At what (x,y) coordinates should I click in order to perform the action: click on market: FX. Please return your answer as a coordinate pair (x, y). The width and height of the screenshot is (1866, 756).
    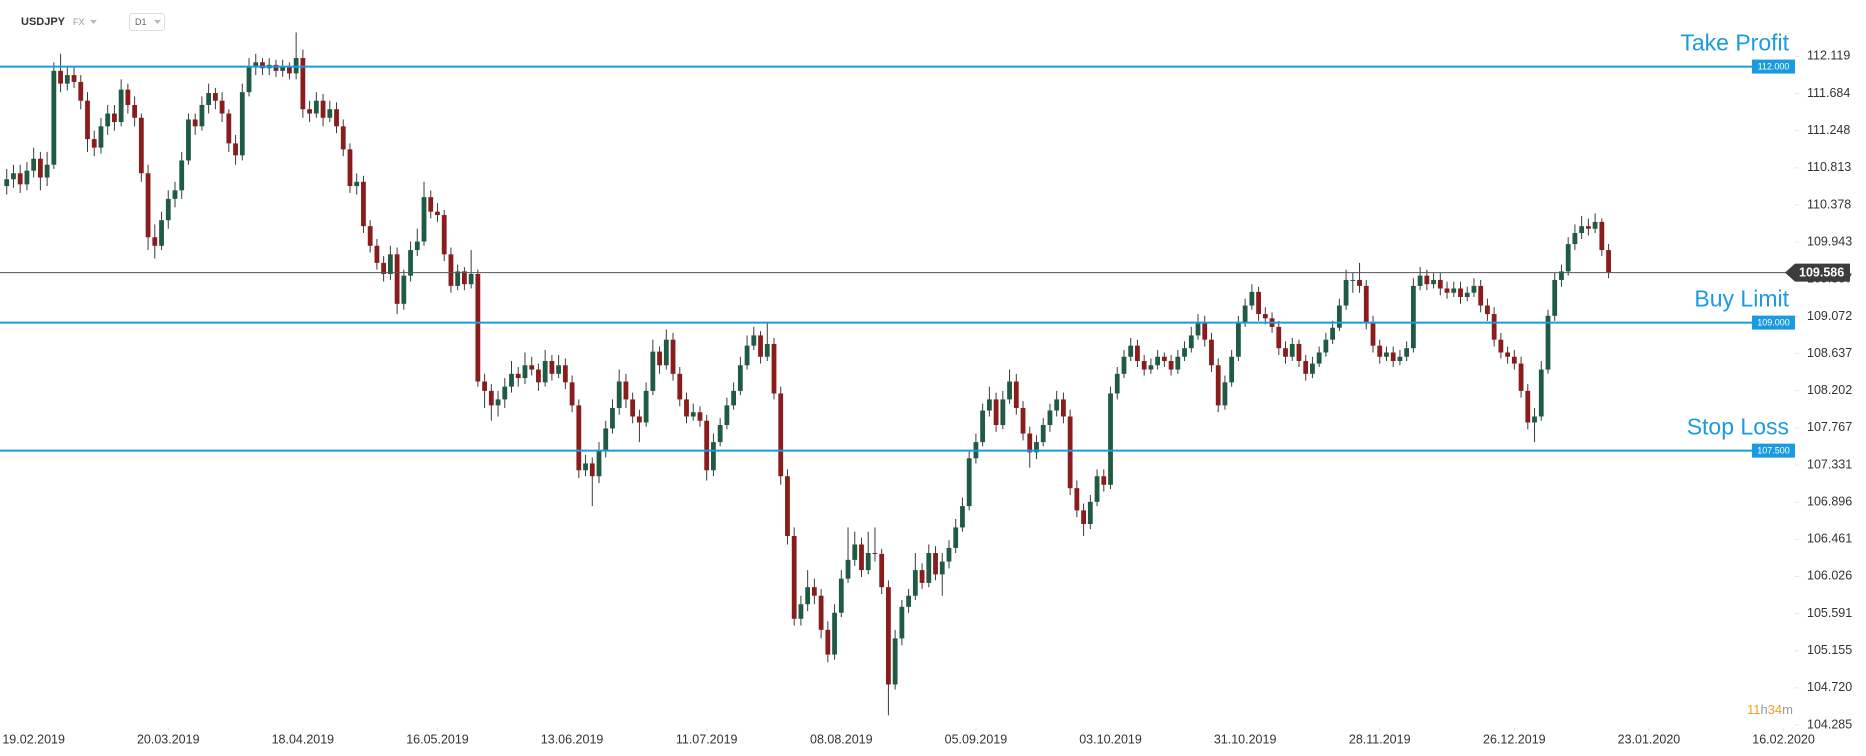
    Looking at the image, I should click on (79, 22).